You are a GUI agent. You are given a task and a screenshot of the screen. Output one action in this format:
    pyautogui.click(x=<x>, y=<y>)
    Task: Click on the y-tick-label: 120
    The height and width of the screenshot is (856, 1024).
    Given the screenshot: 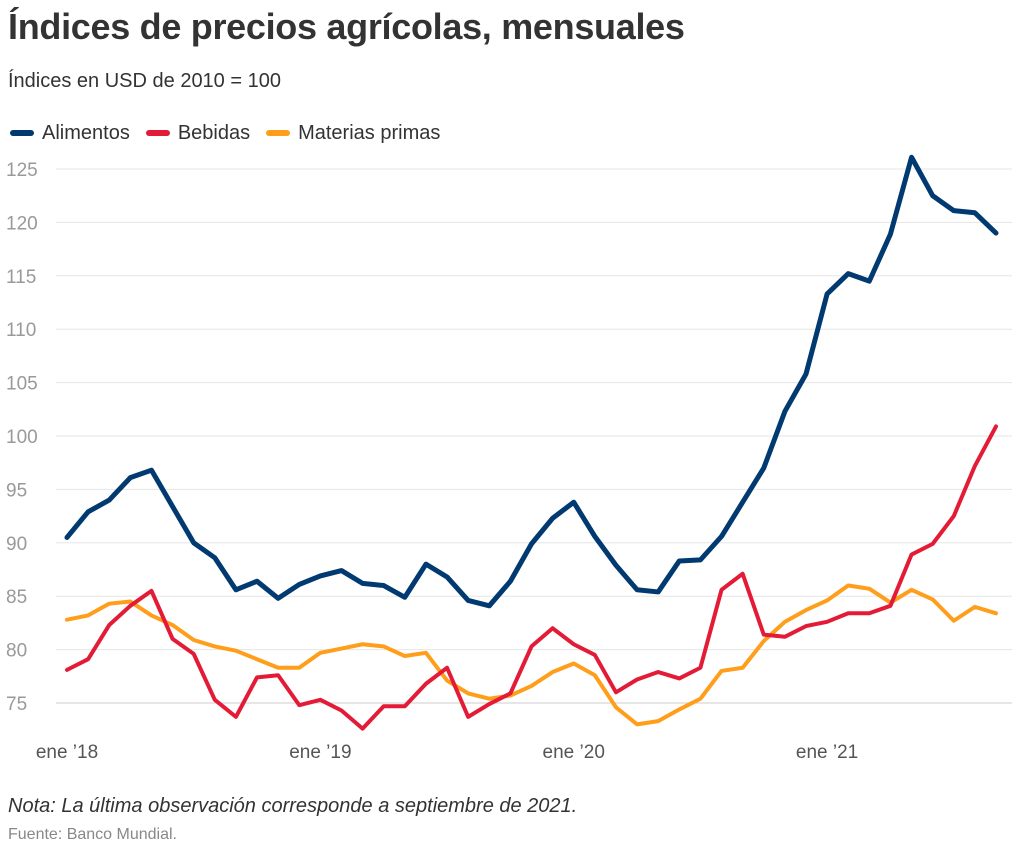 What is the action you would take?
    pyautogui.click(x=22, y=223)
    